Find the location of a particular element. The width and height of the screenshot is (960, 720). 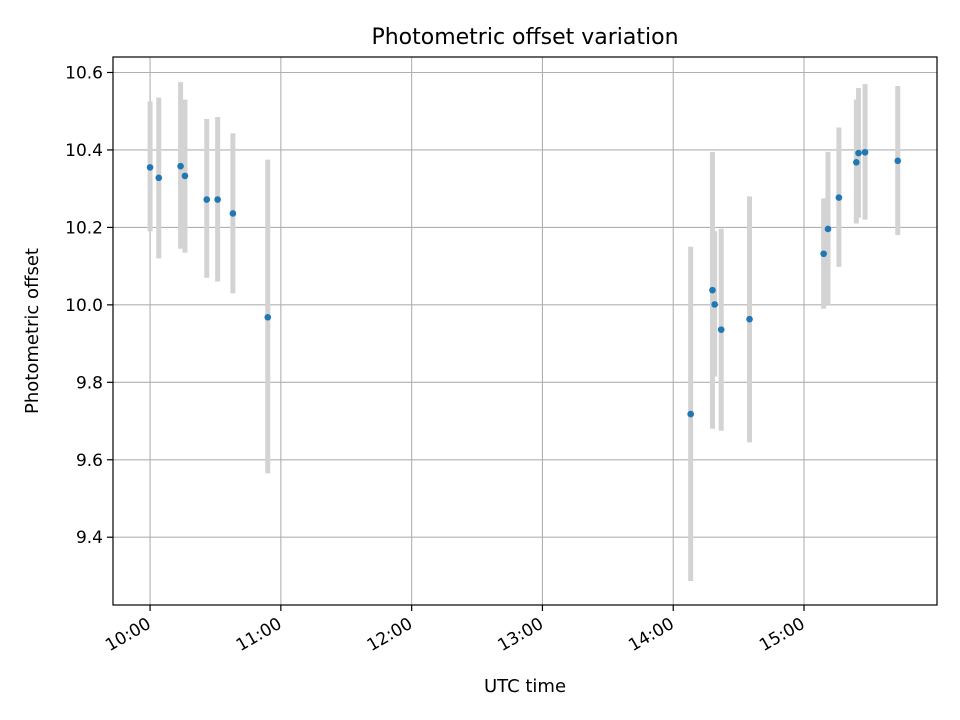

y-tick-label: 10.4 is located at coordinates (84, 151).